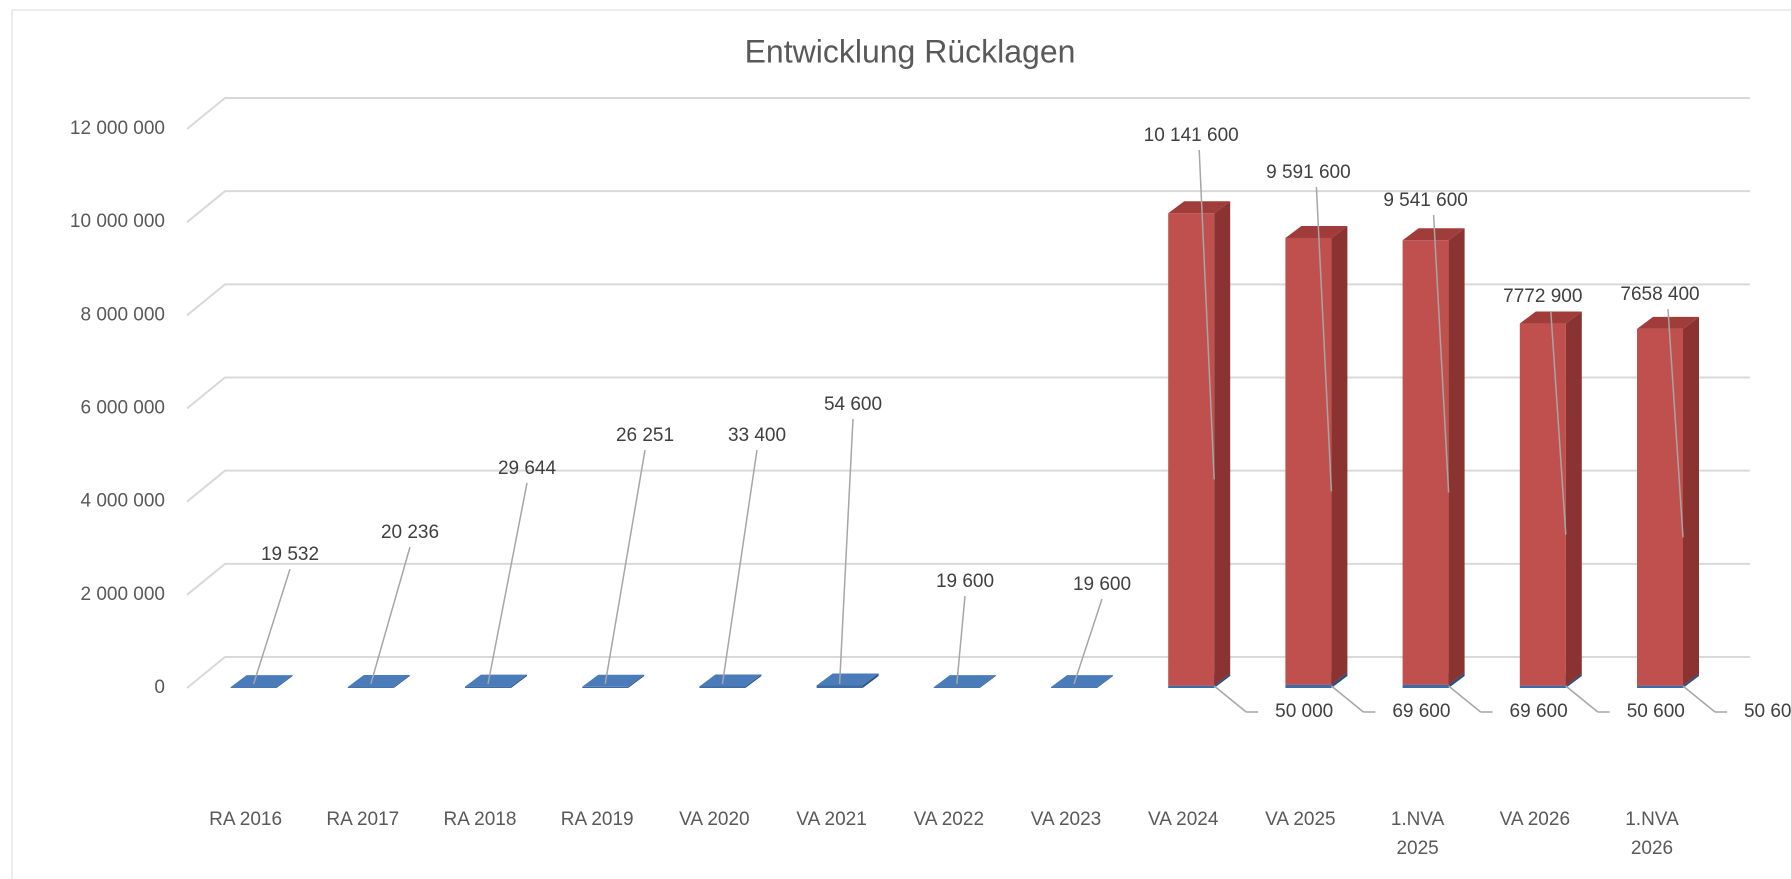  Describe the element at coordinates (527, 468) in the screenshot. I see `data-label: 29 644` at that location.